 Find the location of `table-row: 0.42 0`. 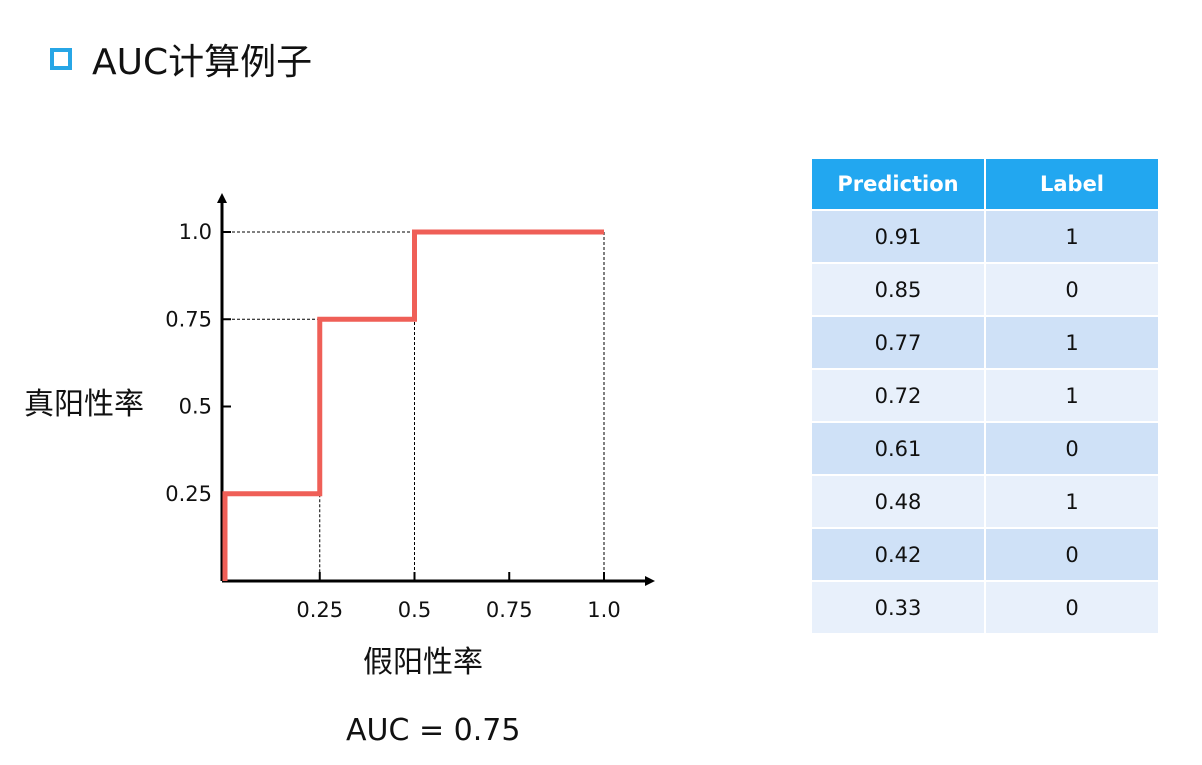

table-row: 0.42 0 is located at coordinates (985, 554).